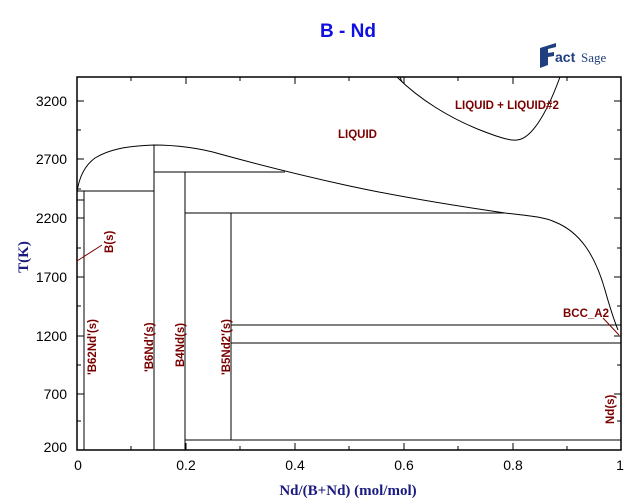 The width and height of the screenshot is (640, 504). I want to click on x-tick-label: 0, so click(78, 465).